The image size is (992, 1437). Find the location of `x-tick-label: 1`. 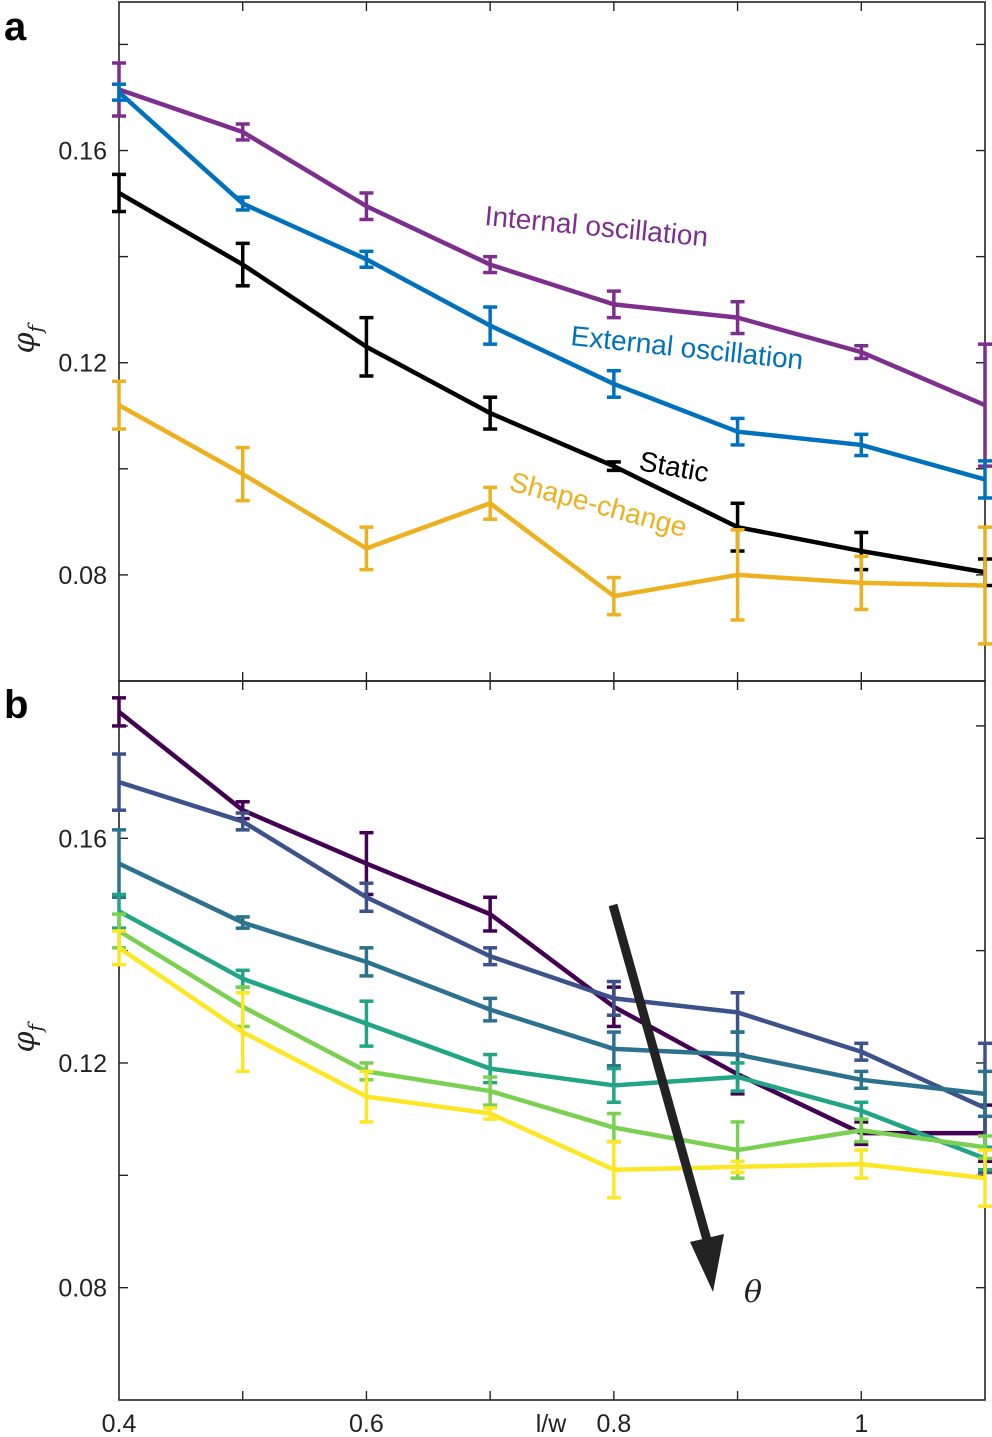

x-tick-label: 1 is located at coordinates (861, 1423).